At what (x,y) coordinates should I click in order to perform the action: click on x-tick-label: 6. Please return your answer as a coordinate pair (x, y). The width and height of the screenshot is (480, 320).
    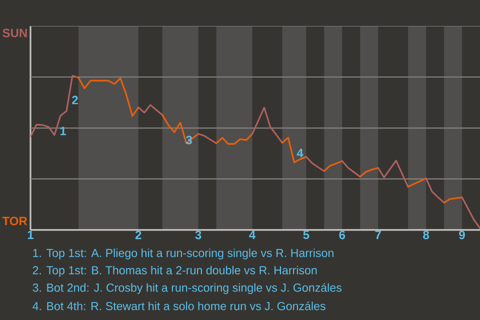
    Looking at the image, I should click on (342, 235).